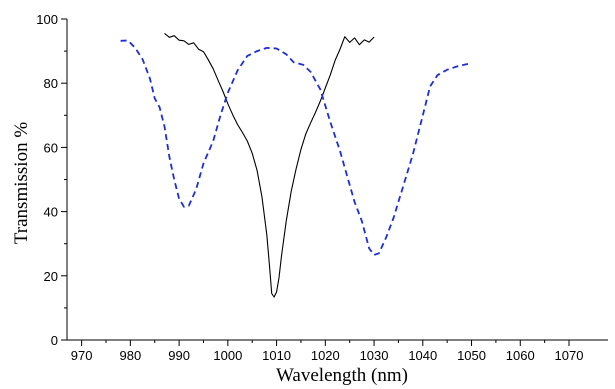 This screenshot has width=615, height=389. What do you see at coordinates (47, 19) in the screenshot?
I see `y-tick-label: 100` at bounding box center [47, 19].